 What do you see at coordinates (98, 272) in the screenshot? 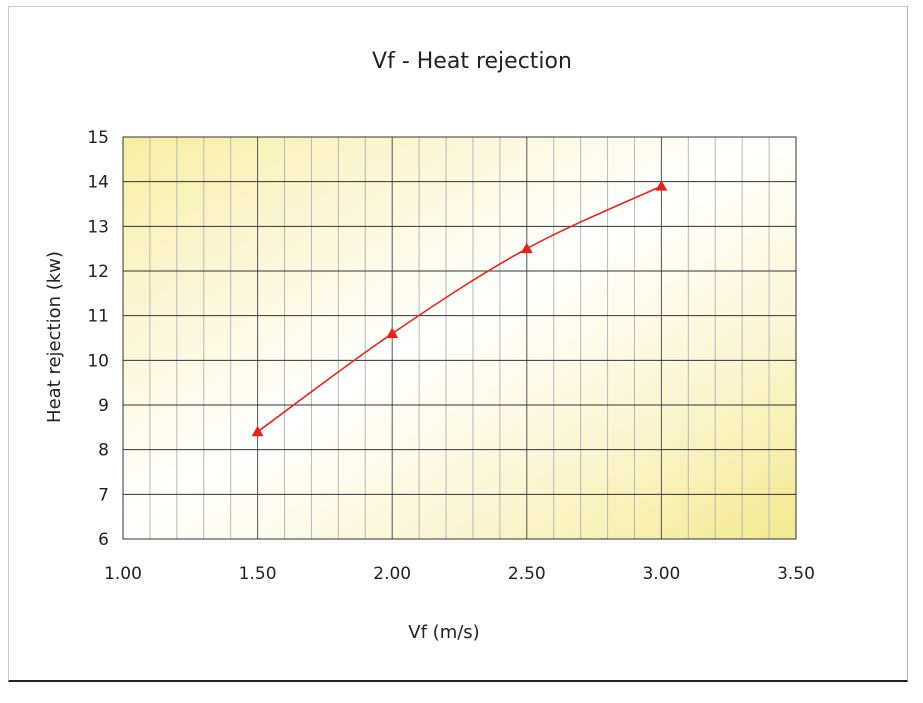
I see `y-tick-label: 12` at bounding box center [98, 272].